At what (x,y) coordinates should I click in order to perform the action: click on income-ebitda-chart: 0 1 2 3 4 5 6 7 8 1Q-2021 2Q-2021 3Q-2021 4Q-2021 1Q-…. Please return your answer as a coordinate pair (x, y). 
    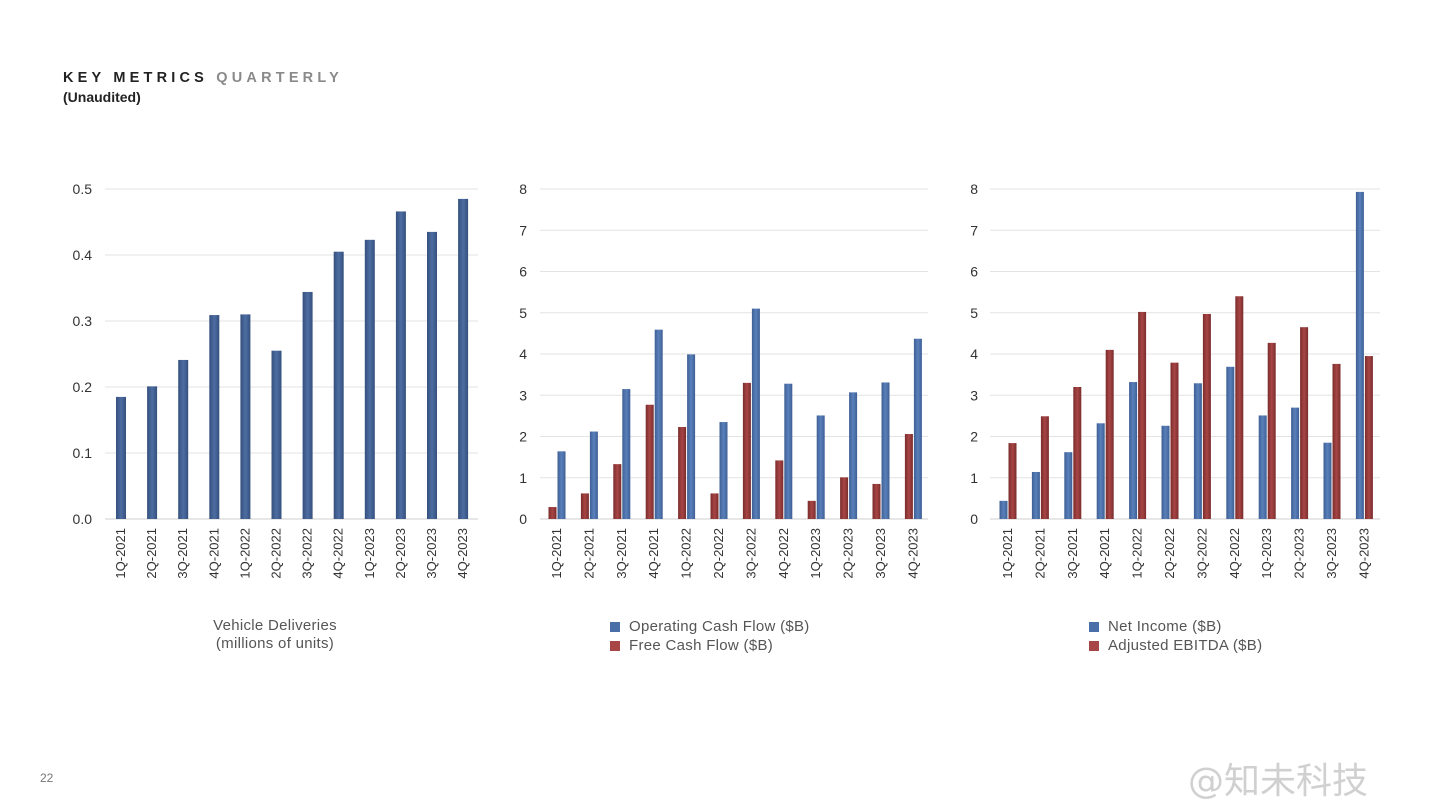
    Looking at the image, I should click on (1175, 380).